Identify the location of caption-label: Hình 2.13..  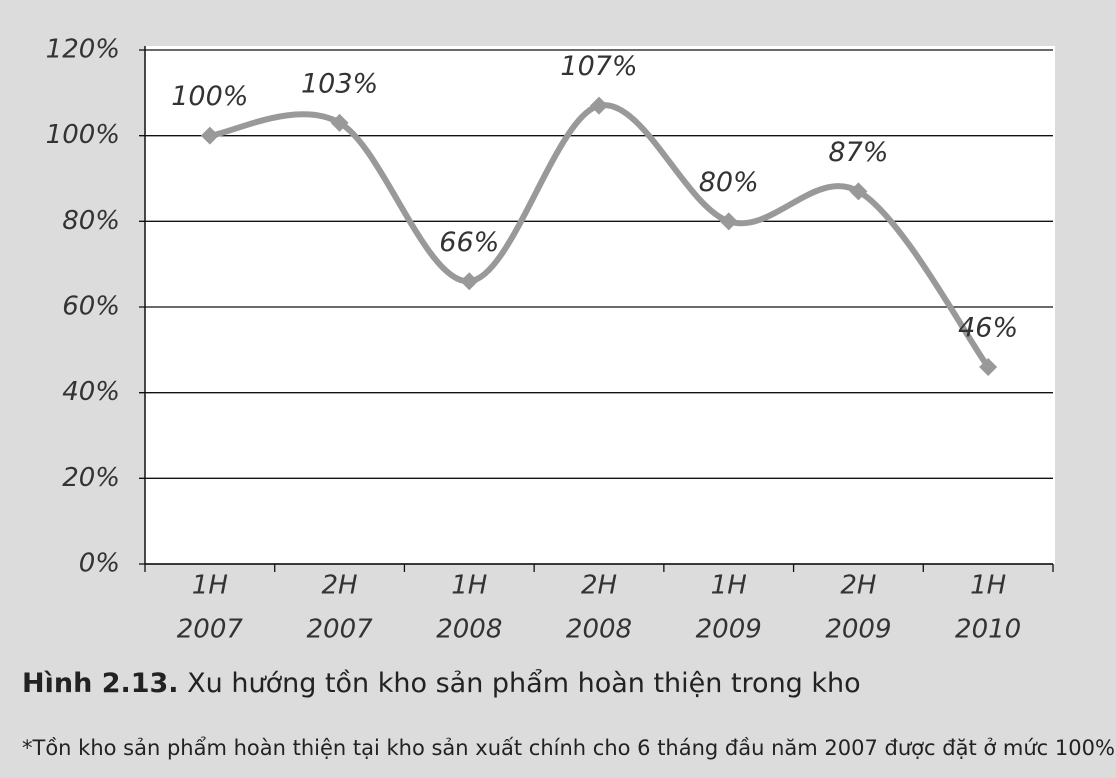
(100, 683).